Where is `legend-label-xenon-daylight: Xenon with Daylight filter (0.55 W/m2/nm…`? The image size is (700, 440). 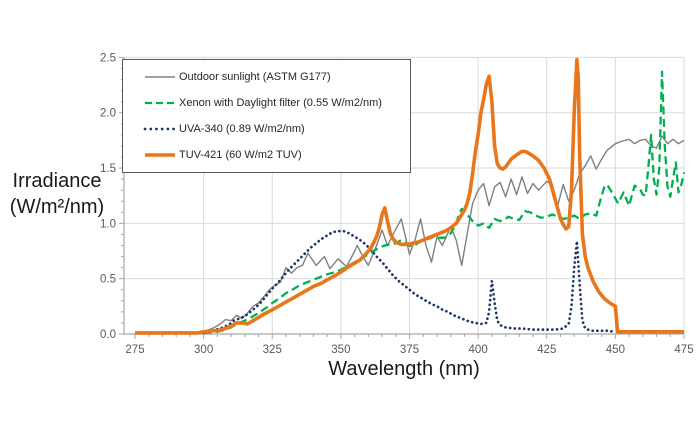 legend-label-xenon-daylight: Xenon with Daylight filter (0.55 W/m2/nm… is located at coordinates (280, 103).